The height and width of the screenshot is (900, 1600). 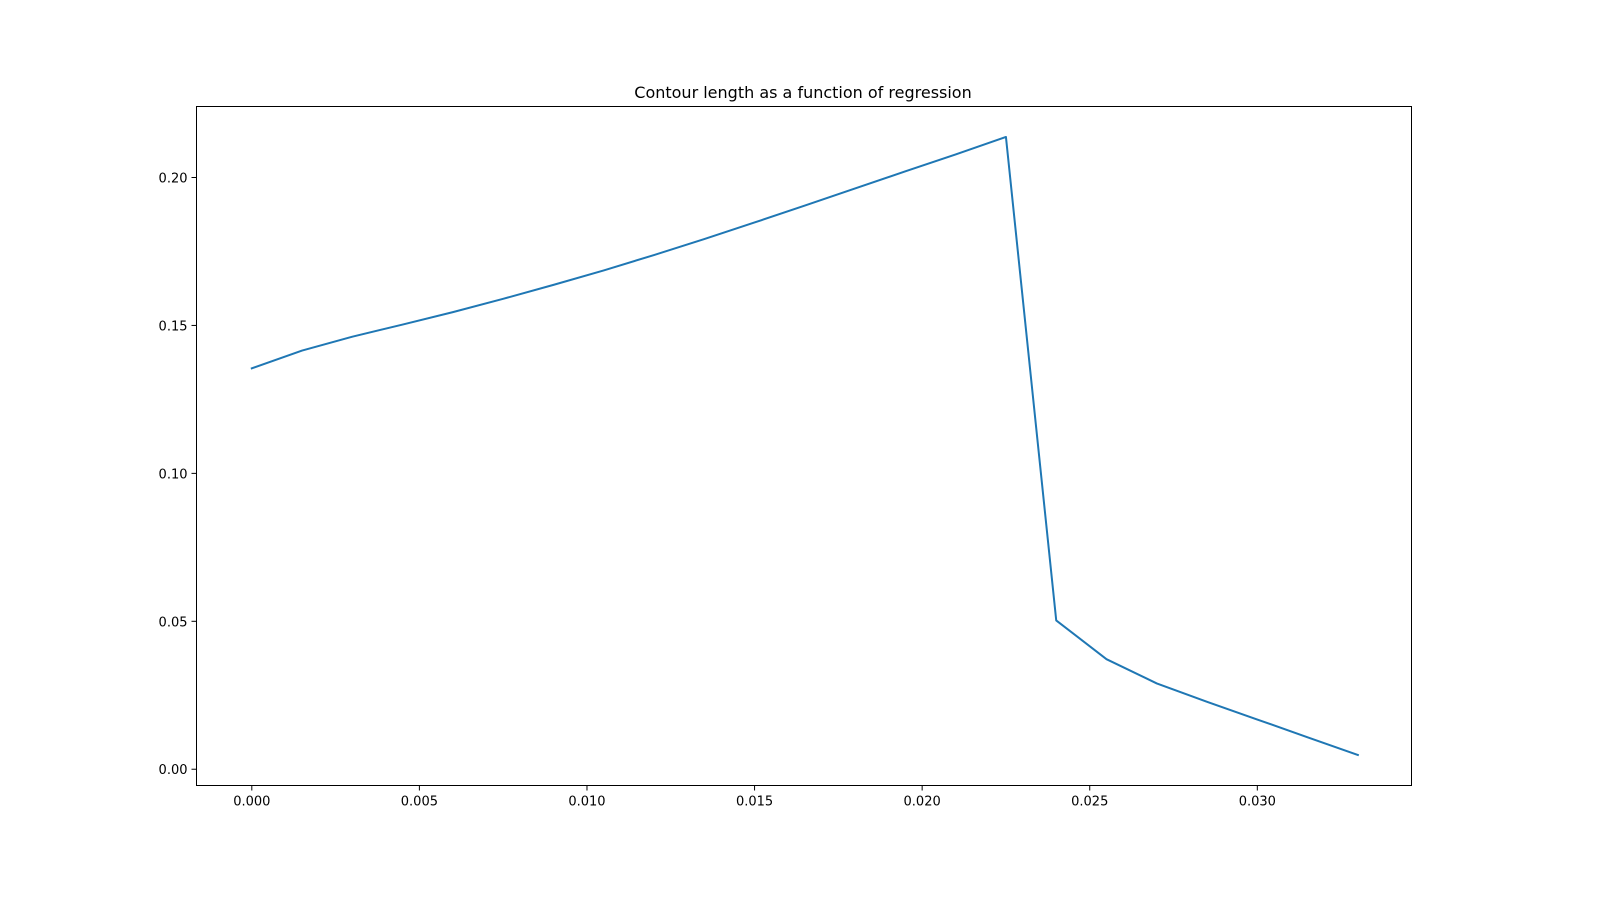 I want to click on y-tick-label: 0.10, so click(x=173, y=474).